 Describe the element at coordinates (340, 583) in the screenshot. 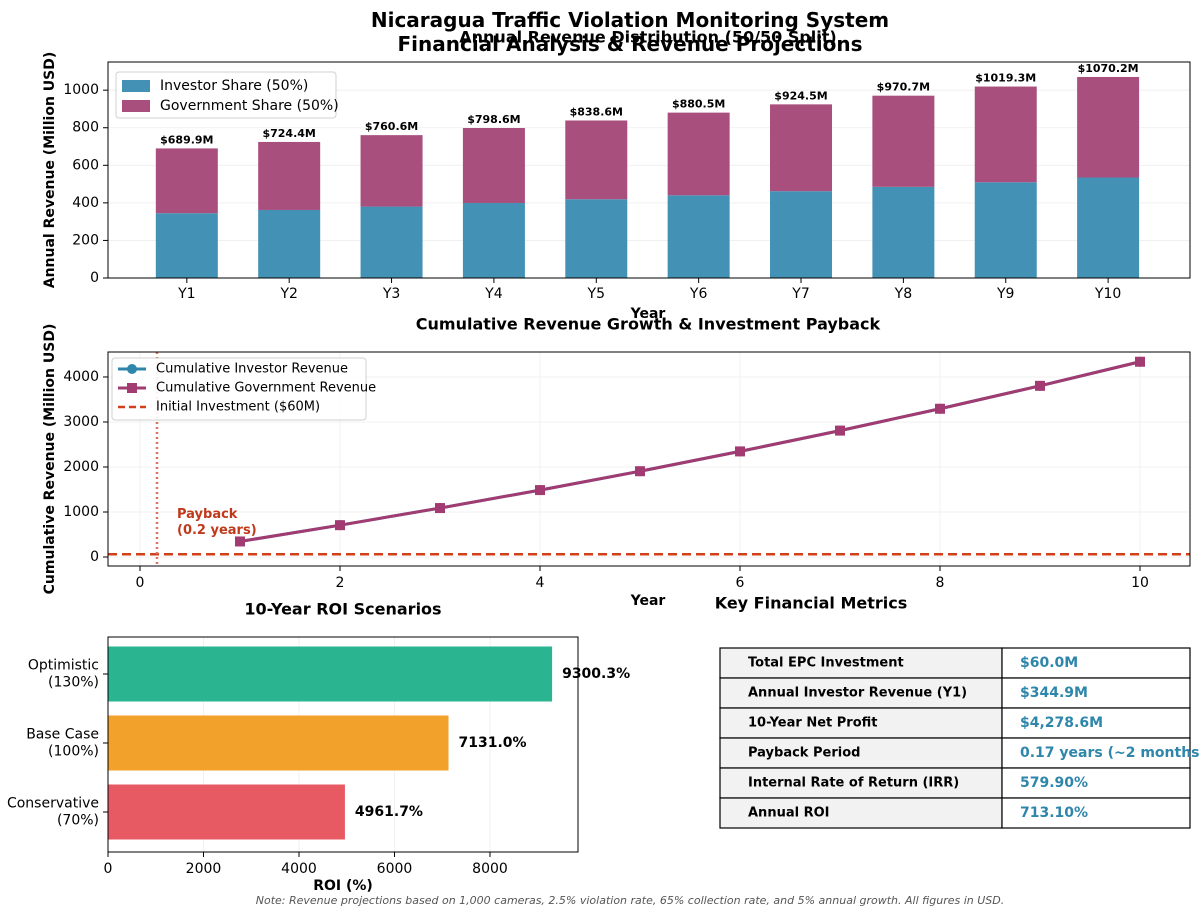

I see `x-tick-label: 2` at that location.